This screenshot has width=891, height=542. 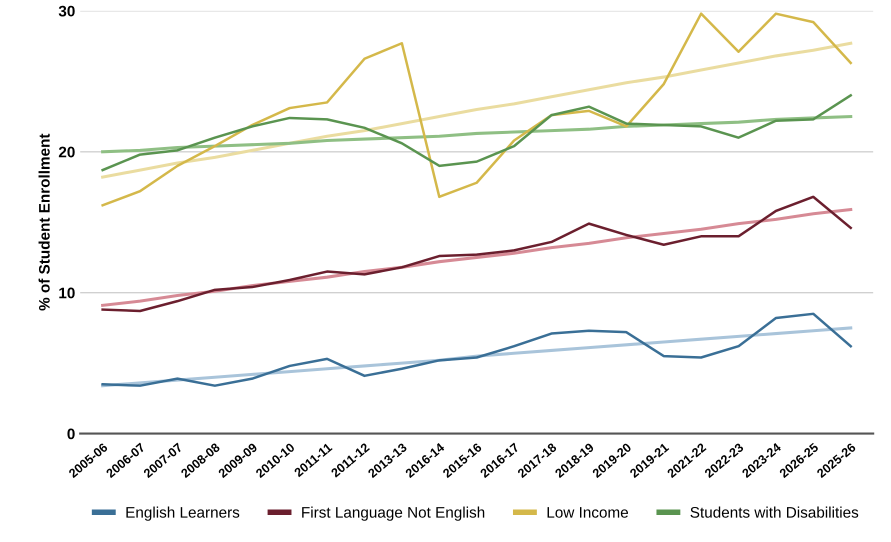 What do you see at coordinates (183, 513) in the screenshot?
I see `legend-label: English Learners` at bounding box center [183, 513].